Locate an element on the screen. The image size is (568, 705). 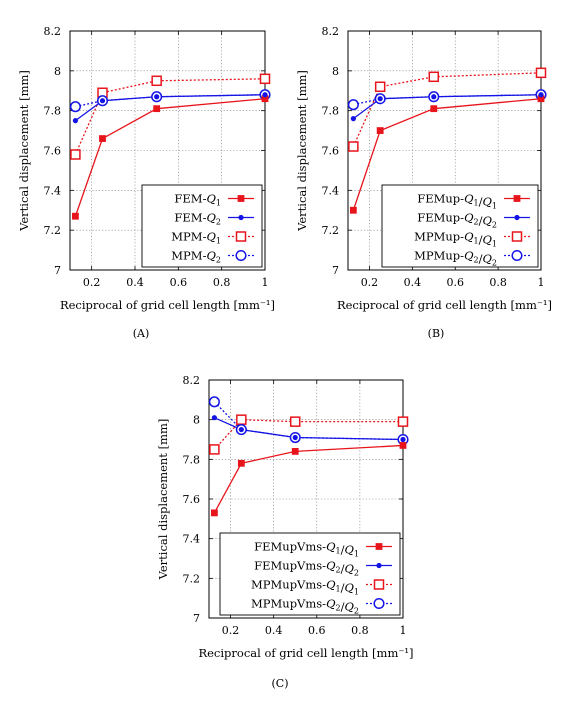
legend-marker-fem-q2 is located at coordinates (241, 217).